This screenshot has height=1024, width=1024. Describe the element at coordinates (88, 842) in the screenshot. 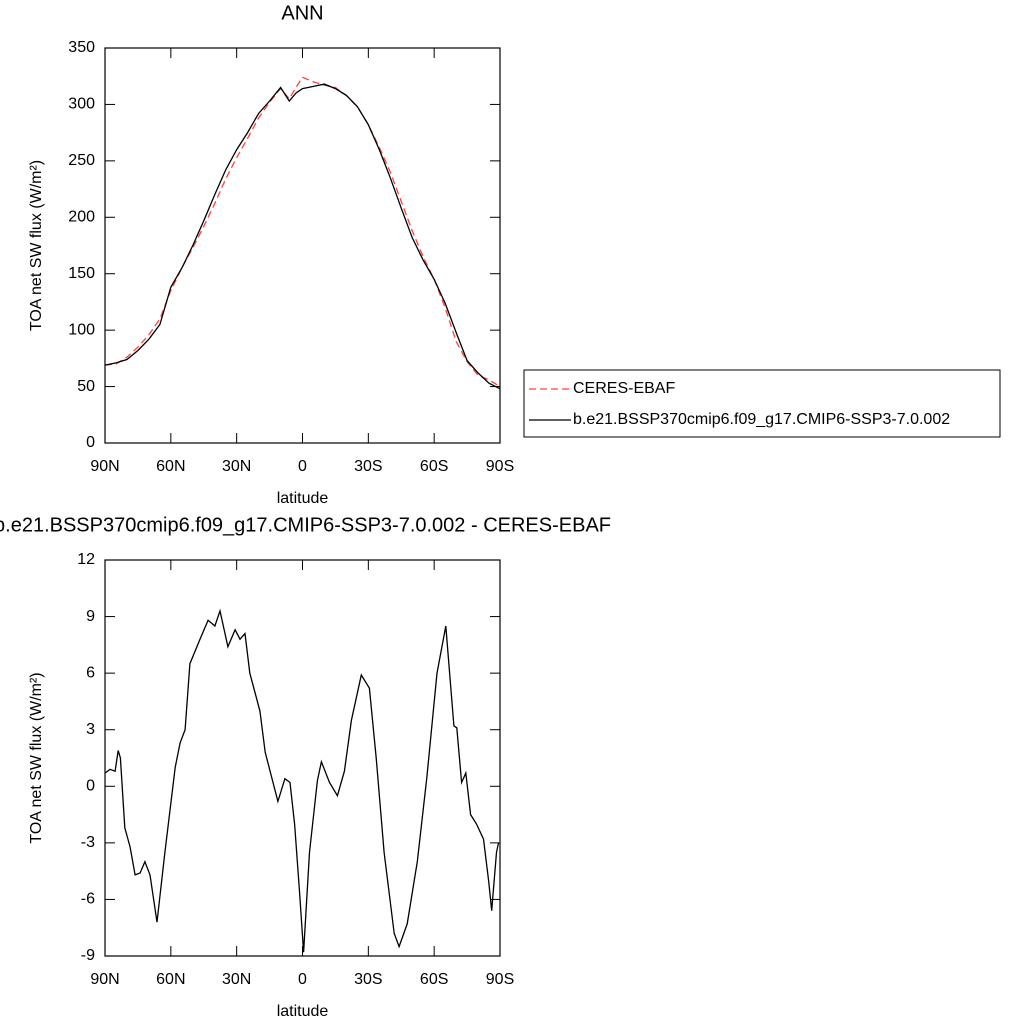

I see `y-tick-label: -3` at that location.